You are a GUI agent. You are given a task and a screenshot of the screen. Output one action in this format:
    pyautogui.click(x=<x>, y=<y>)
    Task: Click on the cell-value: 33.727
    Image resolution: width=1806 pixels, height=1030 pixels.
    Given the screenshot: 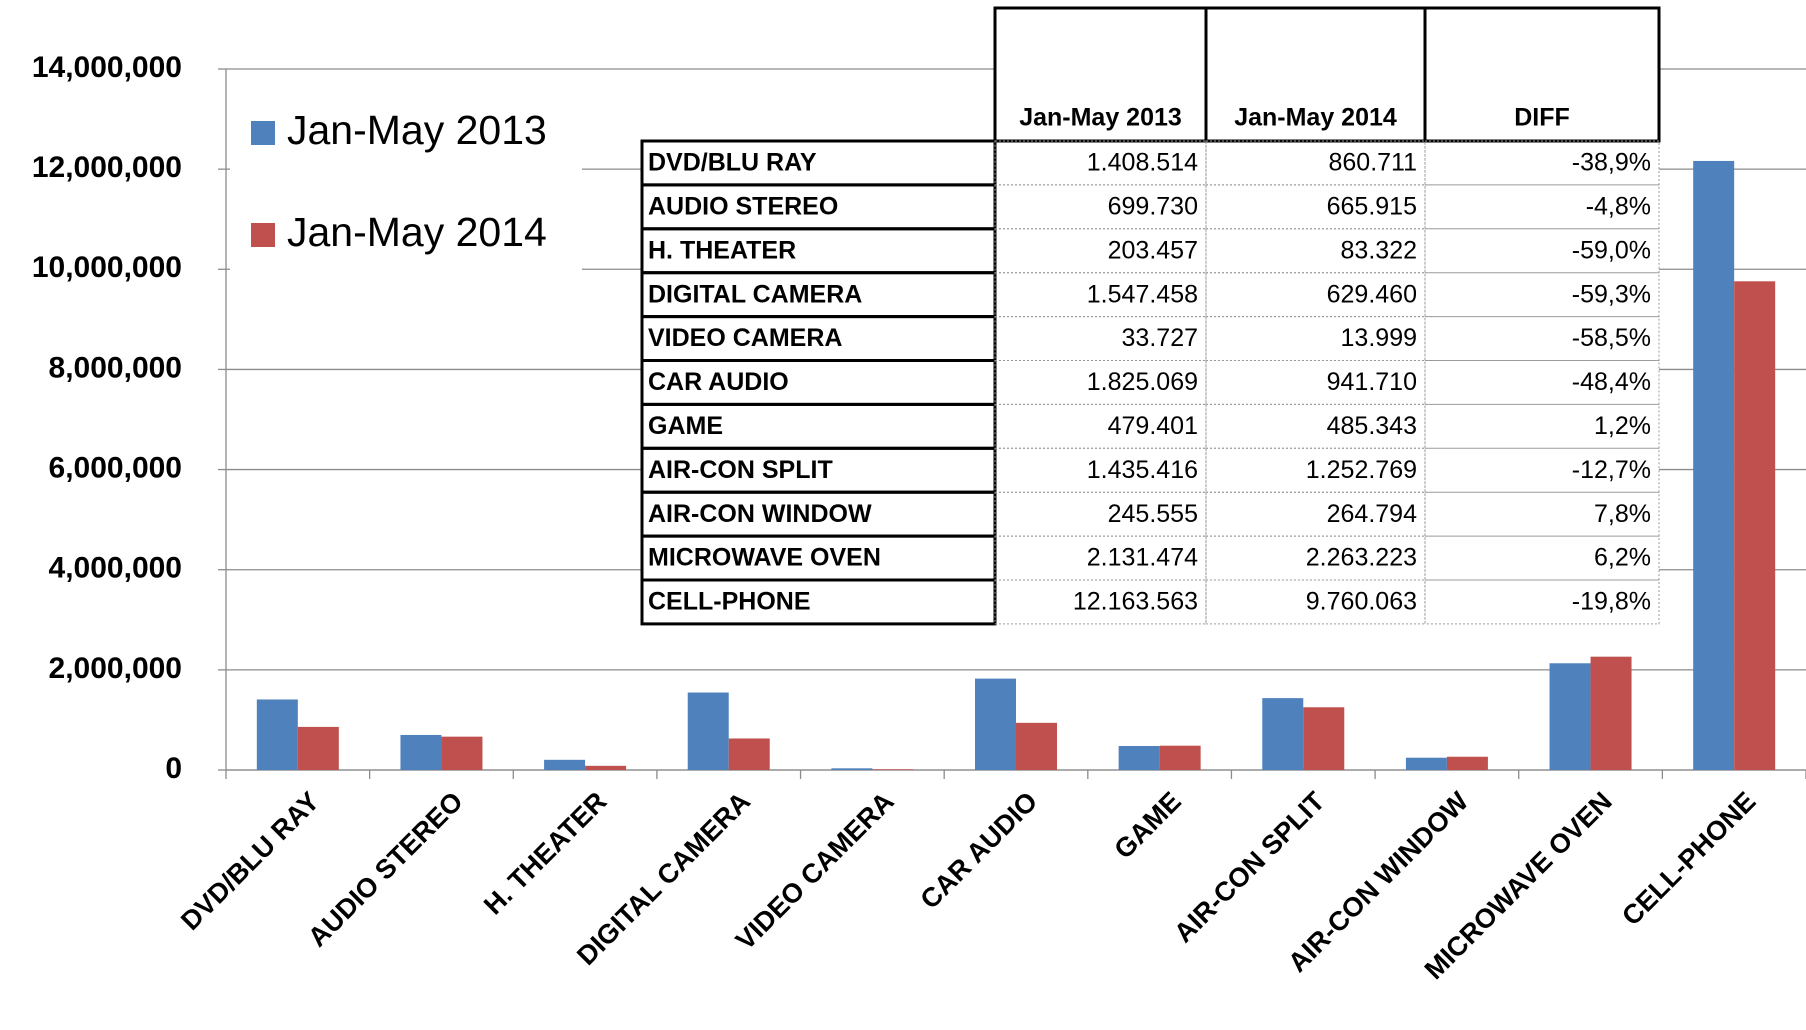 What is the action you would take?
    pyautogui.click(x=1160, y=338)
    